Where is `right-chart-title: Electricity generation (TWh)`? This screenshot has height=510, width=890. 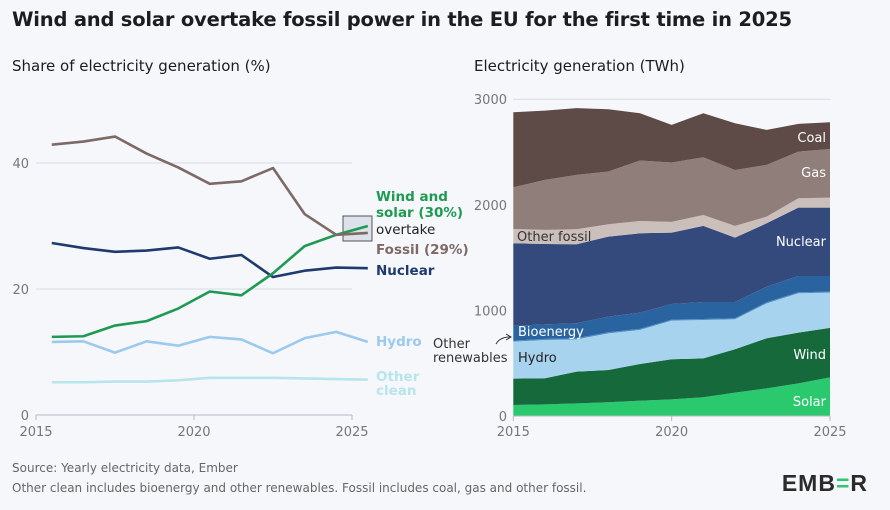
right-chart-title: Electricity generation (TWh) is located at coordinates (579, 66).